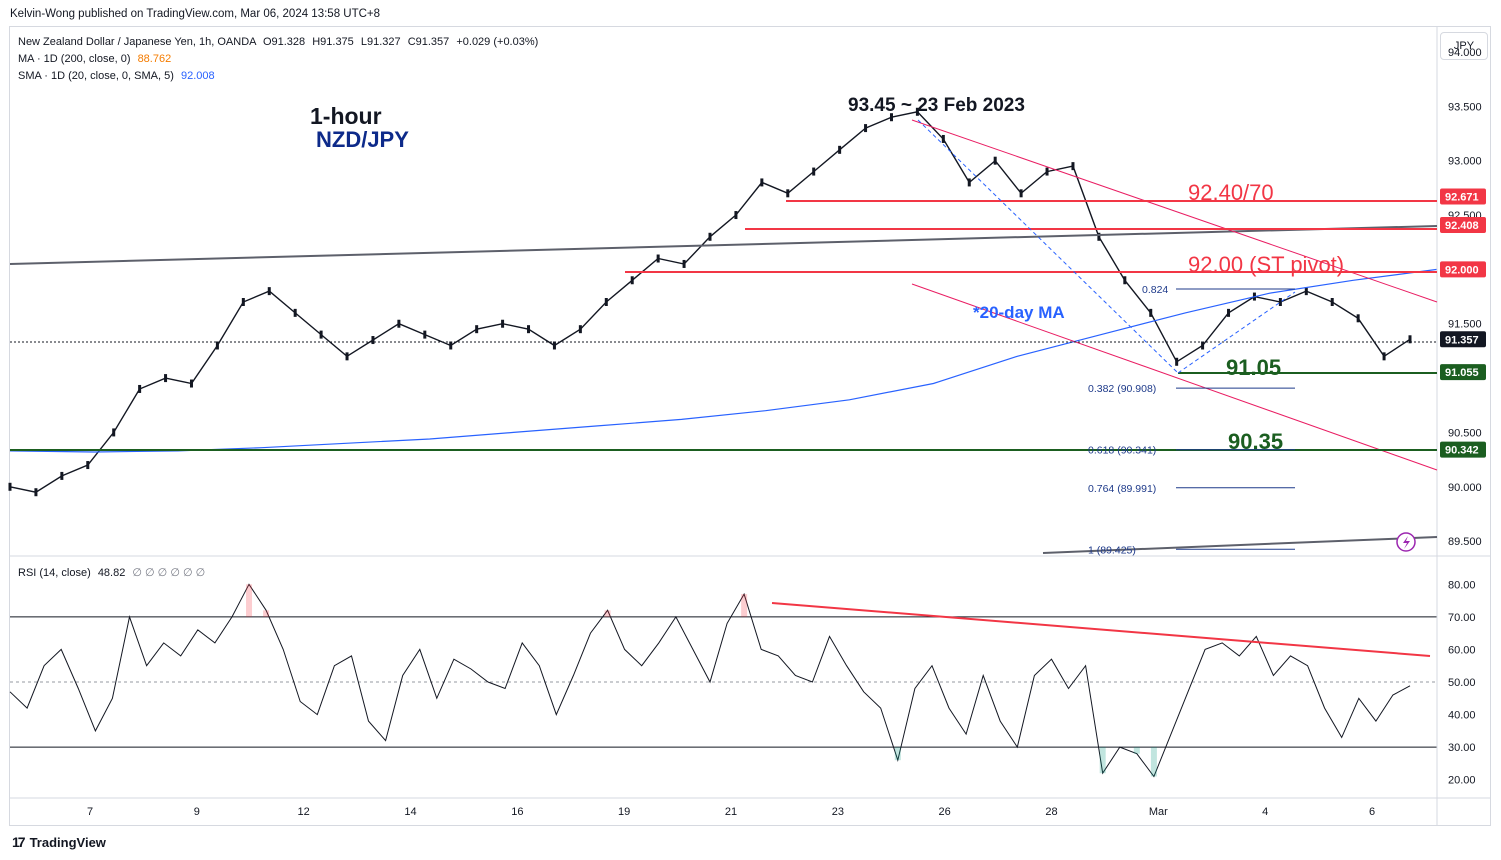 This screenshot has height=860, width=1501. What do you see at coordinates (362, 139) in the screenshot?
I see `pair-note: NZD/JPY` at bounding box center [362, 139].